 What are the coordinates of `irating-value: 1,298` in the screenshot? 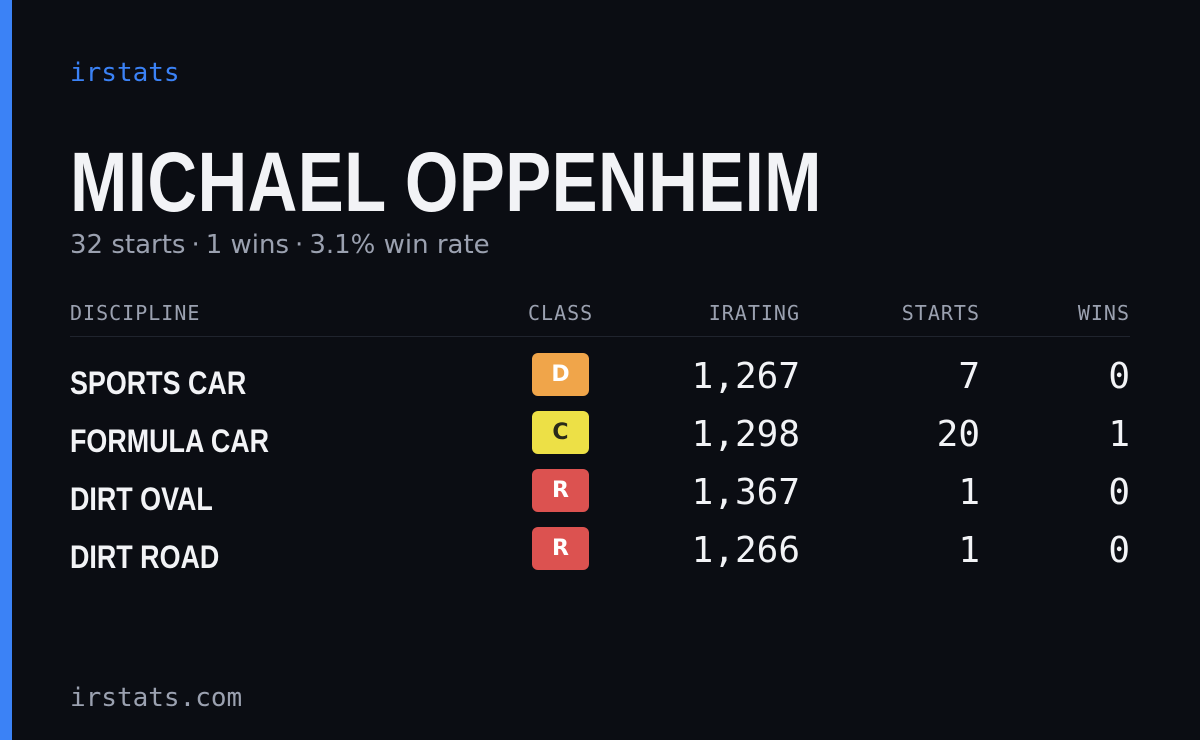 It's located at (745, 434).